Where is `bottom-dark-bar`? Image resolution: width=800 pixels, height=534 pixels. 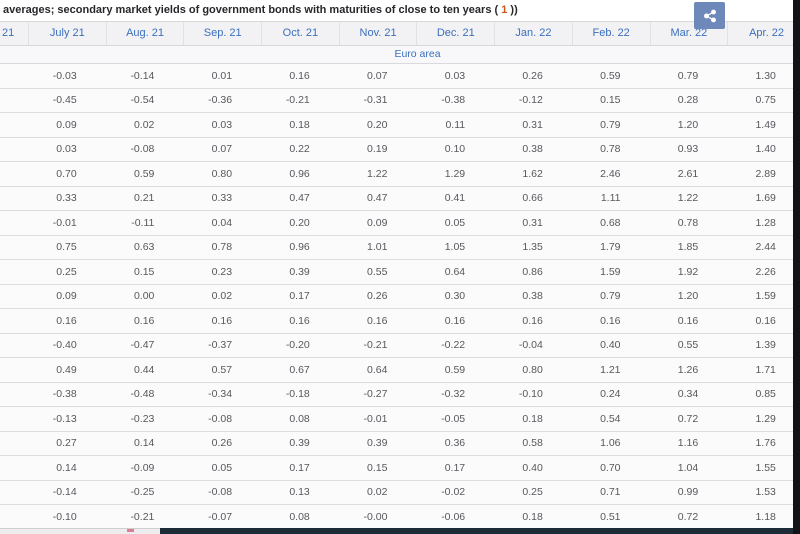 bottom-dark-bar is located at coordinates (480, 531).